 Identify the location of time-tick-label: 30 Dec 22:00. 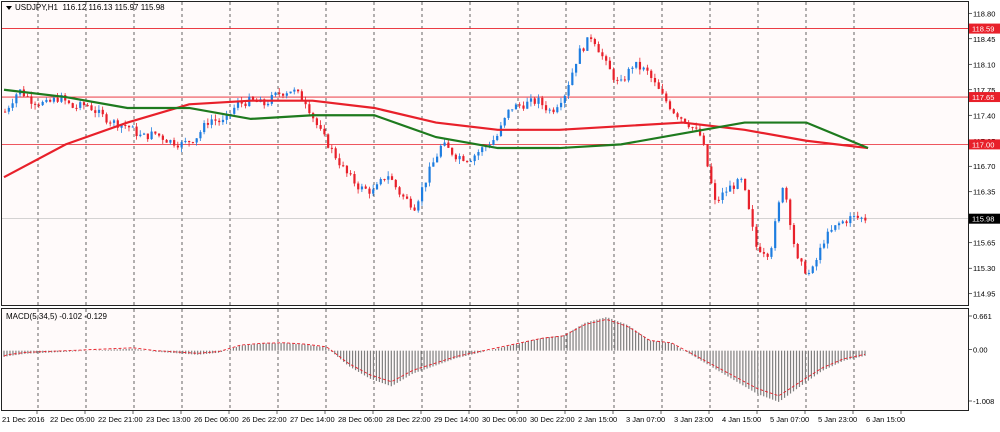
(552, 419).